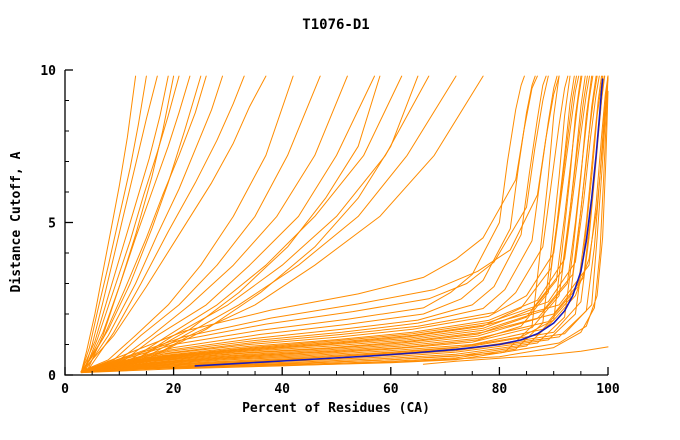 The width and height of the screenshot is (680, 440). I want to click on x-tick-label: 20, so click(174, 389).